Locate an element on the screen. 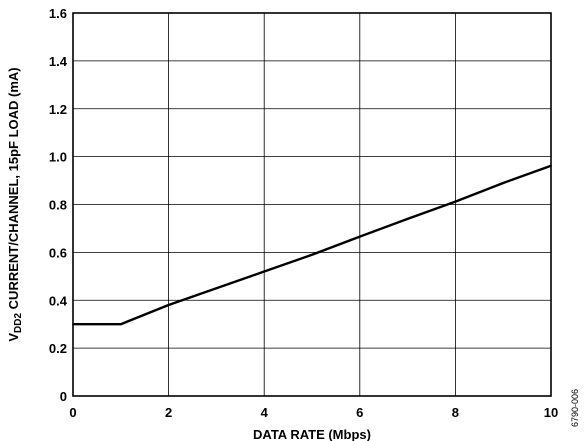  y-axis-label-rest: CURRENT/CHANNEL, 15pF LOAD (mA) is located at coordinates (13, 190).